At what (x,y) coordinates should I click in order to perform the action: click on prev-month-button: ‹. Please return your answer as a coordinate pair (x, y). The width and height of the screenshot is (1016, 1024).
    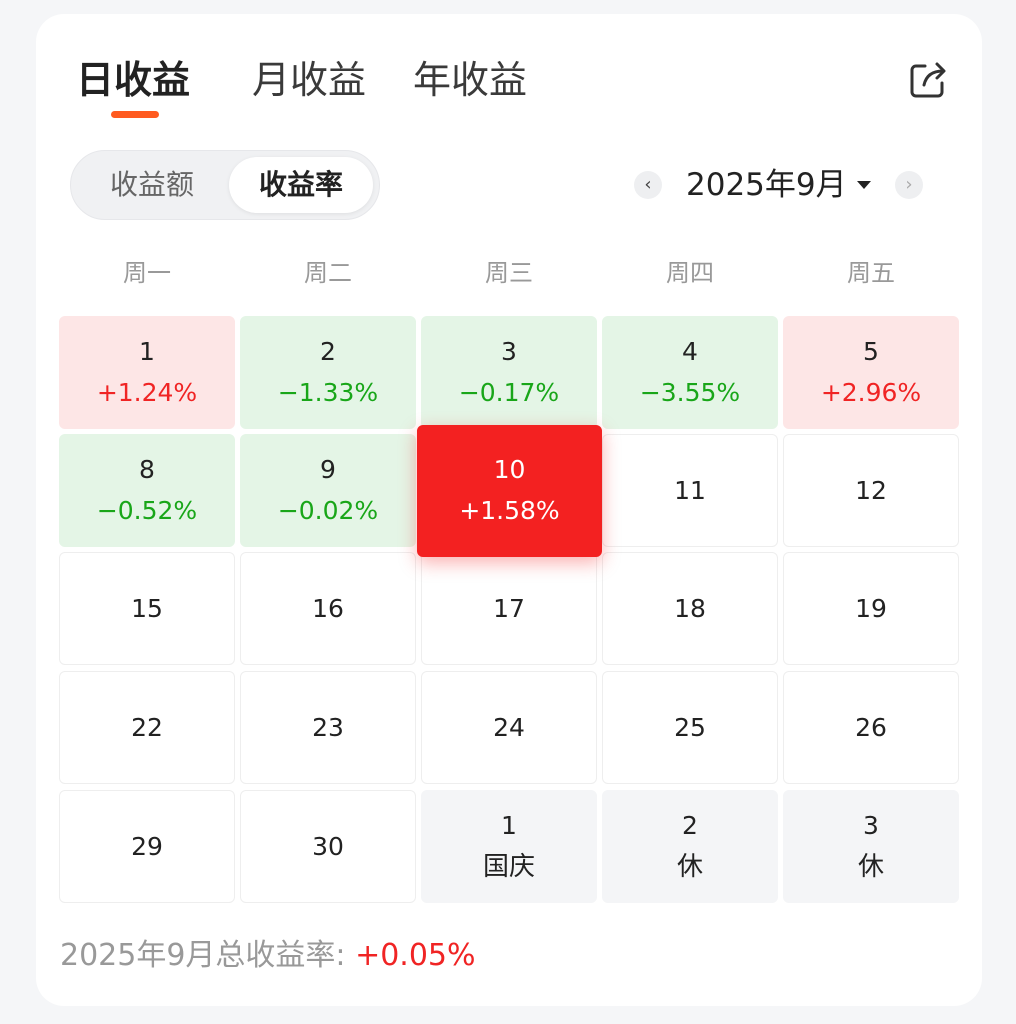
    Looking at the image, I should click on (648, 185).